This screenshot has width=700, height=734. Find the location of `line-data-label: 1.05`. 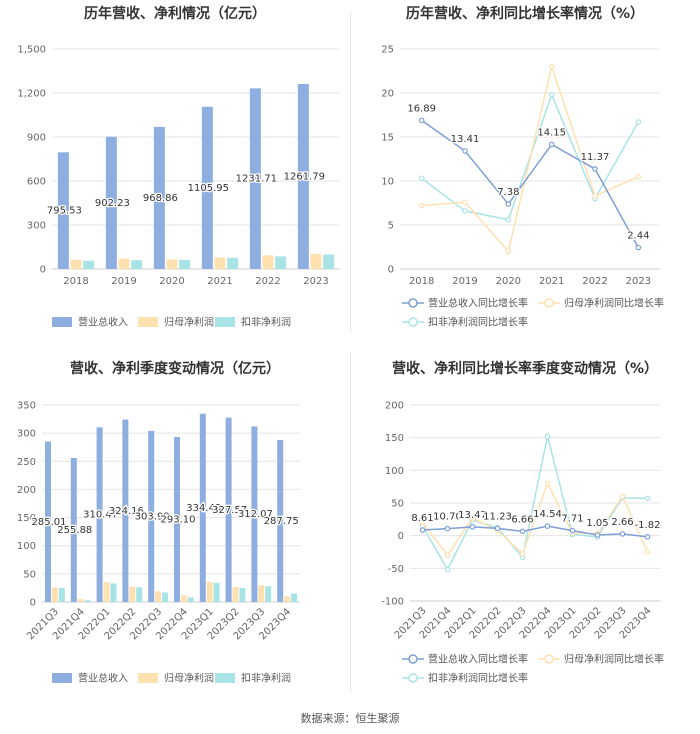

line-data-label: 1.05 is located at coordinates (597, 523).